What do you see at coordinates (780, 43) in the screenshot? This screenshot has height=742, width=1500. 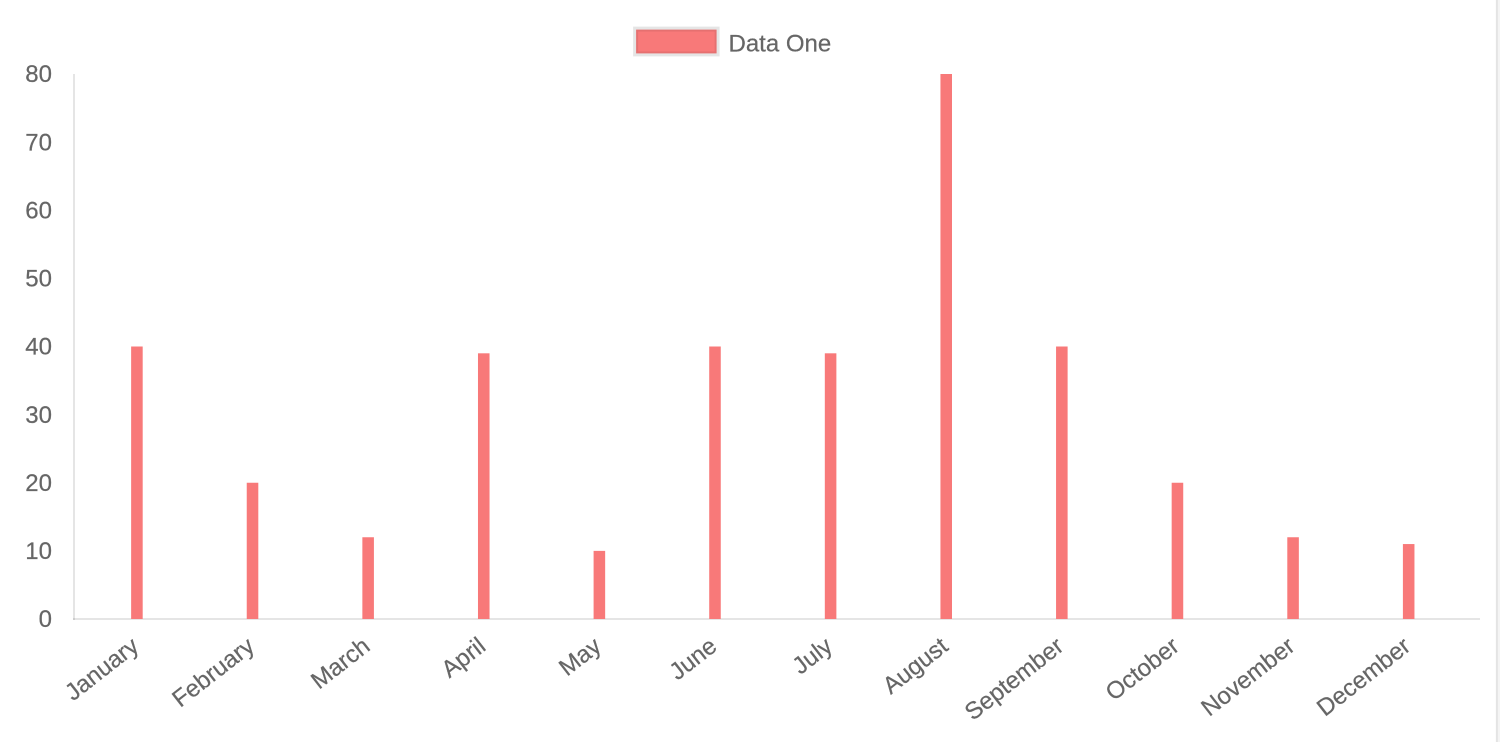 I see `svg-text: Data One` at bounding box center [780, 43].